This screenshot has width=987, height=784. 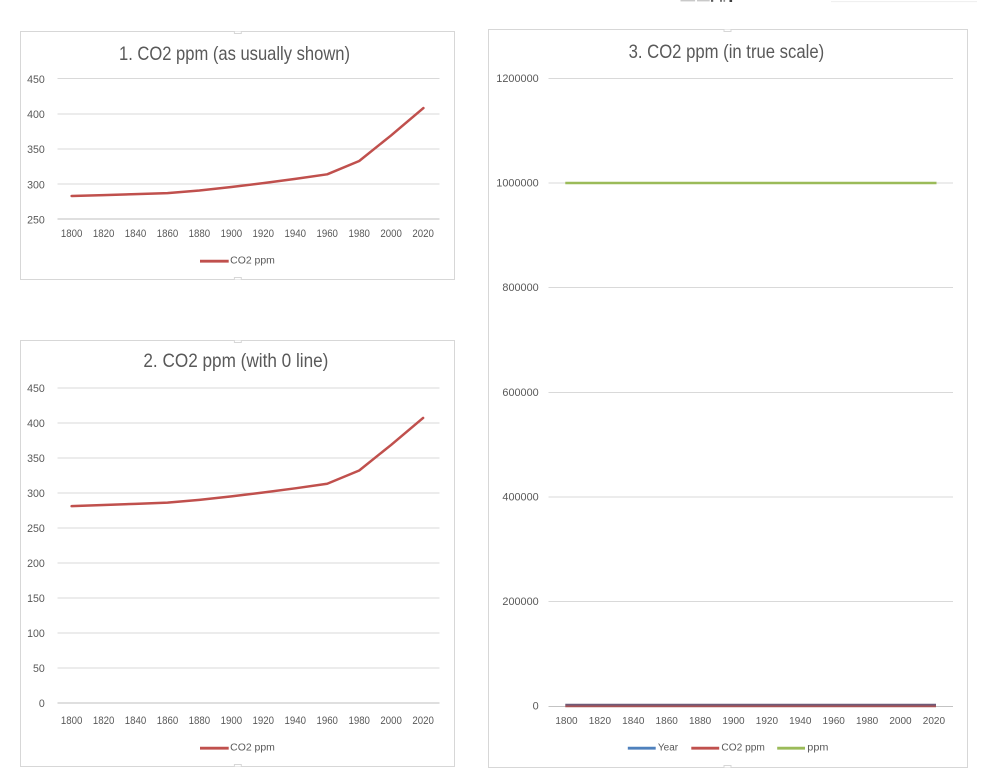 I want to click on svg-text: ppm, so click(x=817, y=748).